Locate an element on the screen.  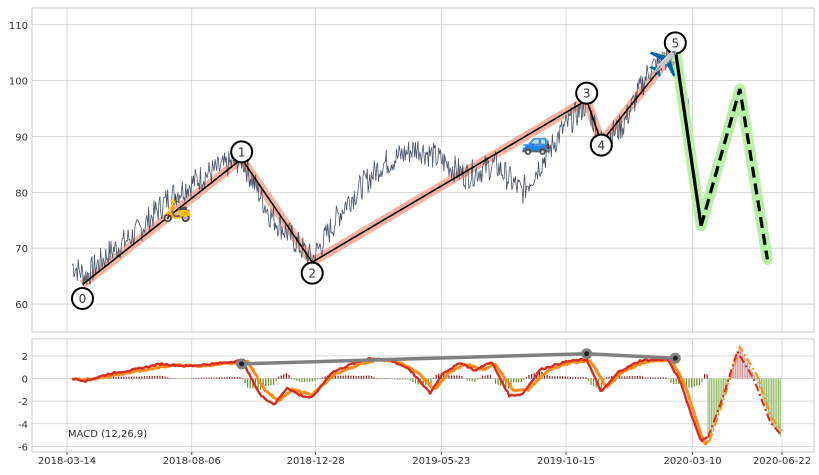
pattern-point-label: 4 is located at coordinates (601, 146).